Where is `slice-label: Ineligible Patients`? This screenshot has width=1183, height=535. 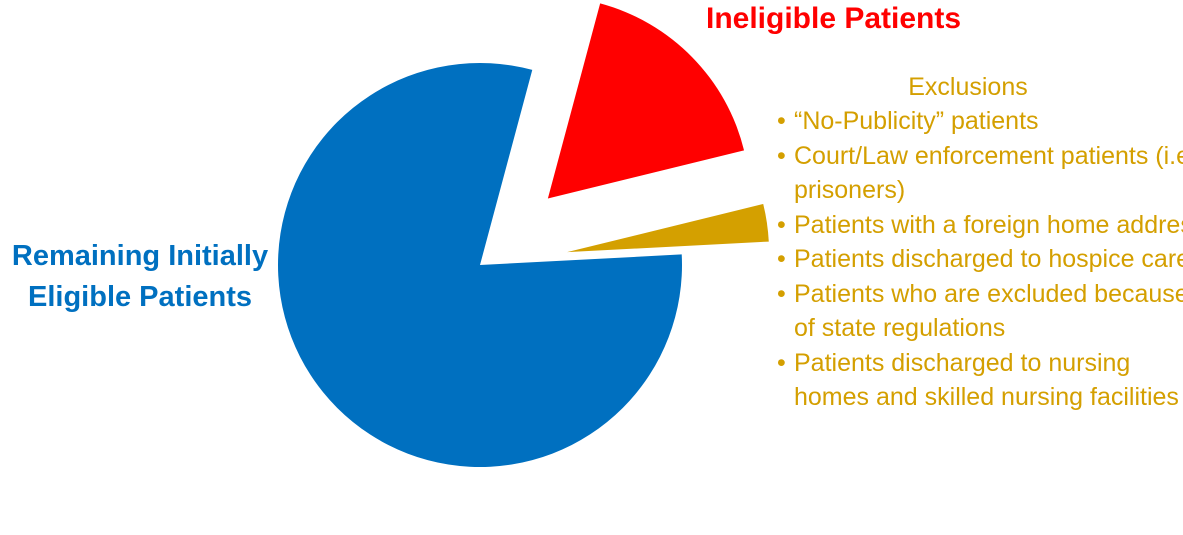
slice-label: Ineligible Patients is located at coordinates (834, 18).